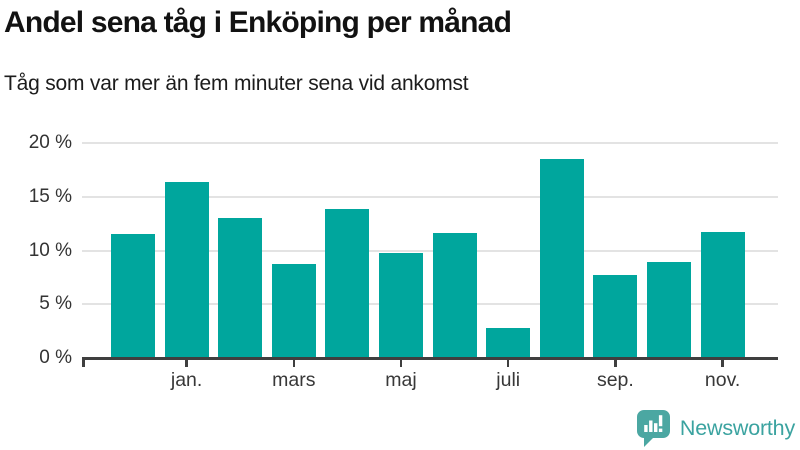 This screenshot has width=800, height=450. Describe the element at coordinates (722, 380) in the screenshot. I see `x-axis-tick-label: nov.` at that location.